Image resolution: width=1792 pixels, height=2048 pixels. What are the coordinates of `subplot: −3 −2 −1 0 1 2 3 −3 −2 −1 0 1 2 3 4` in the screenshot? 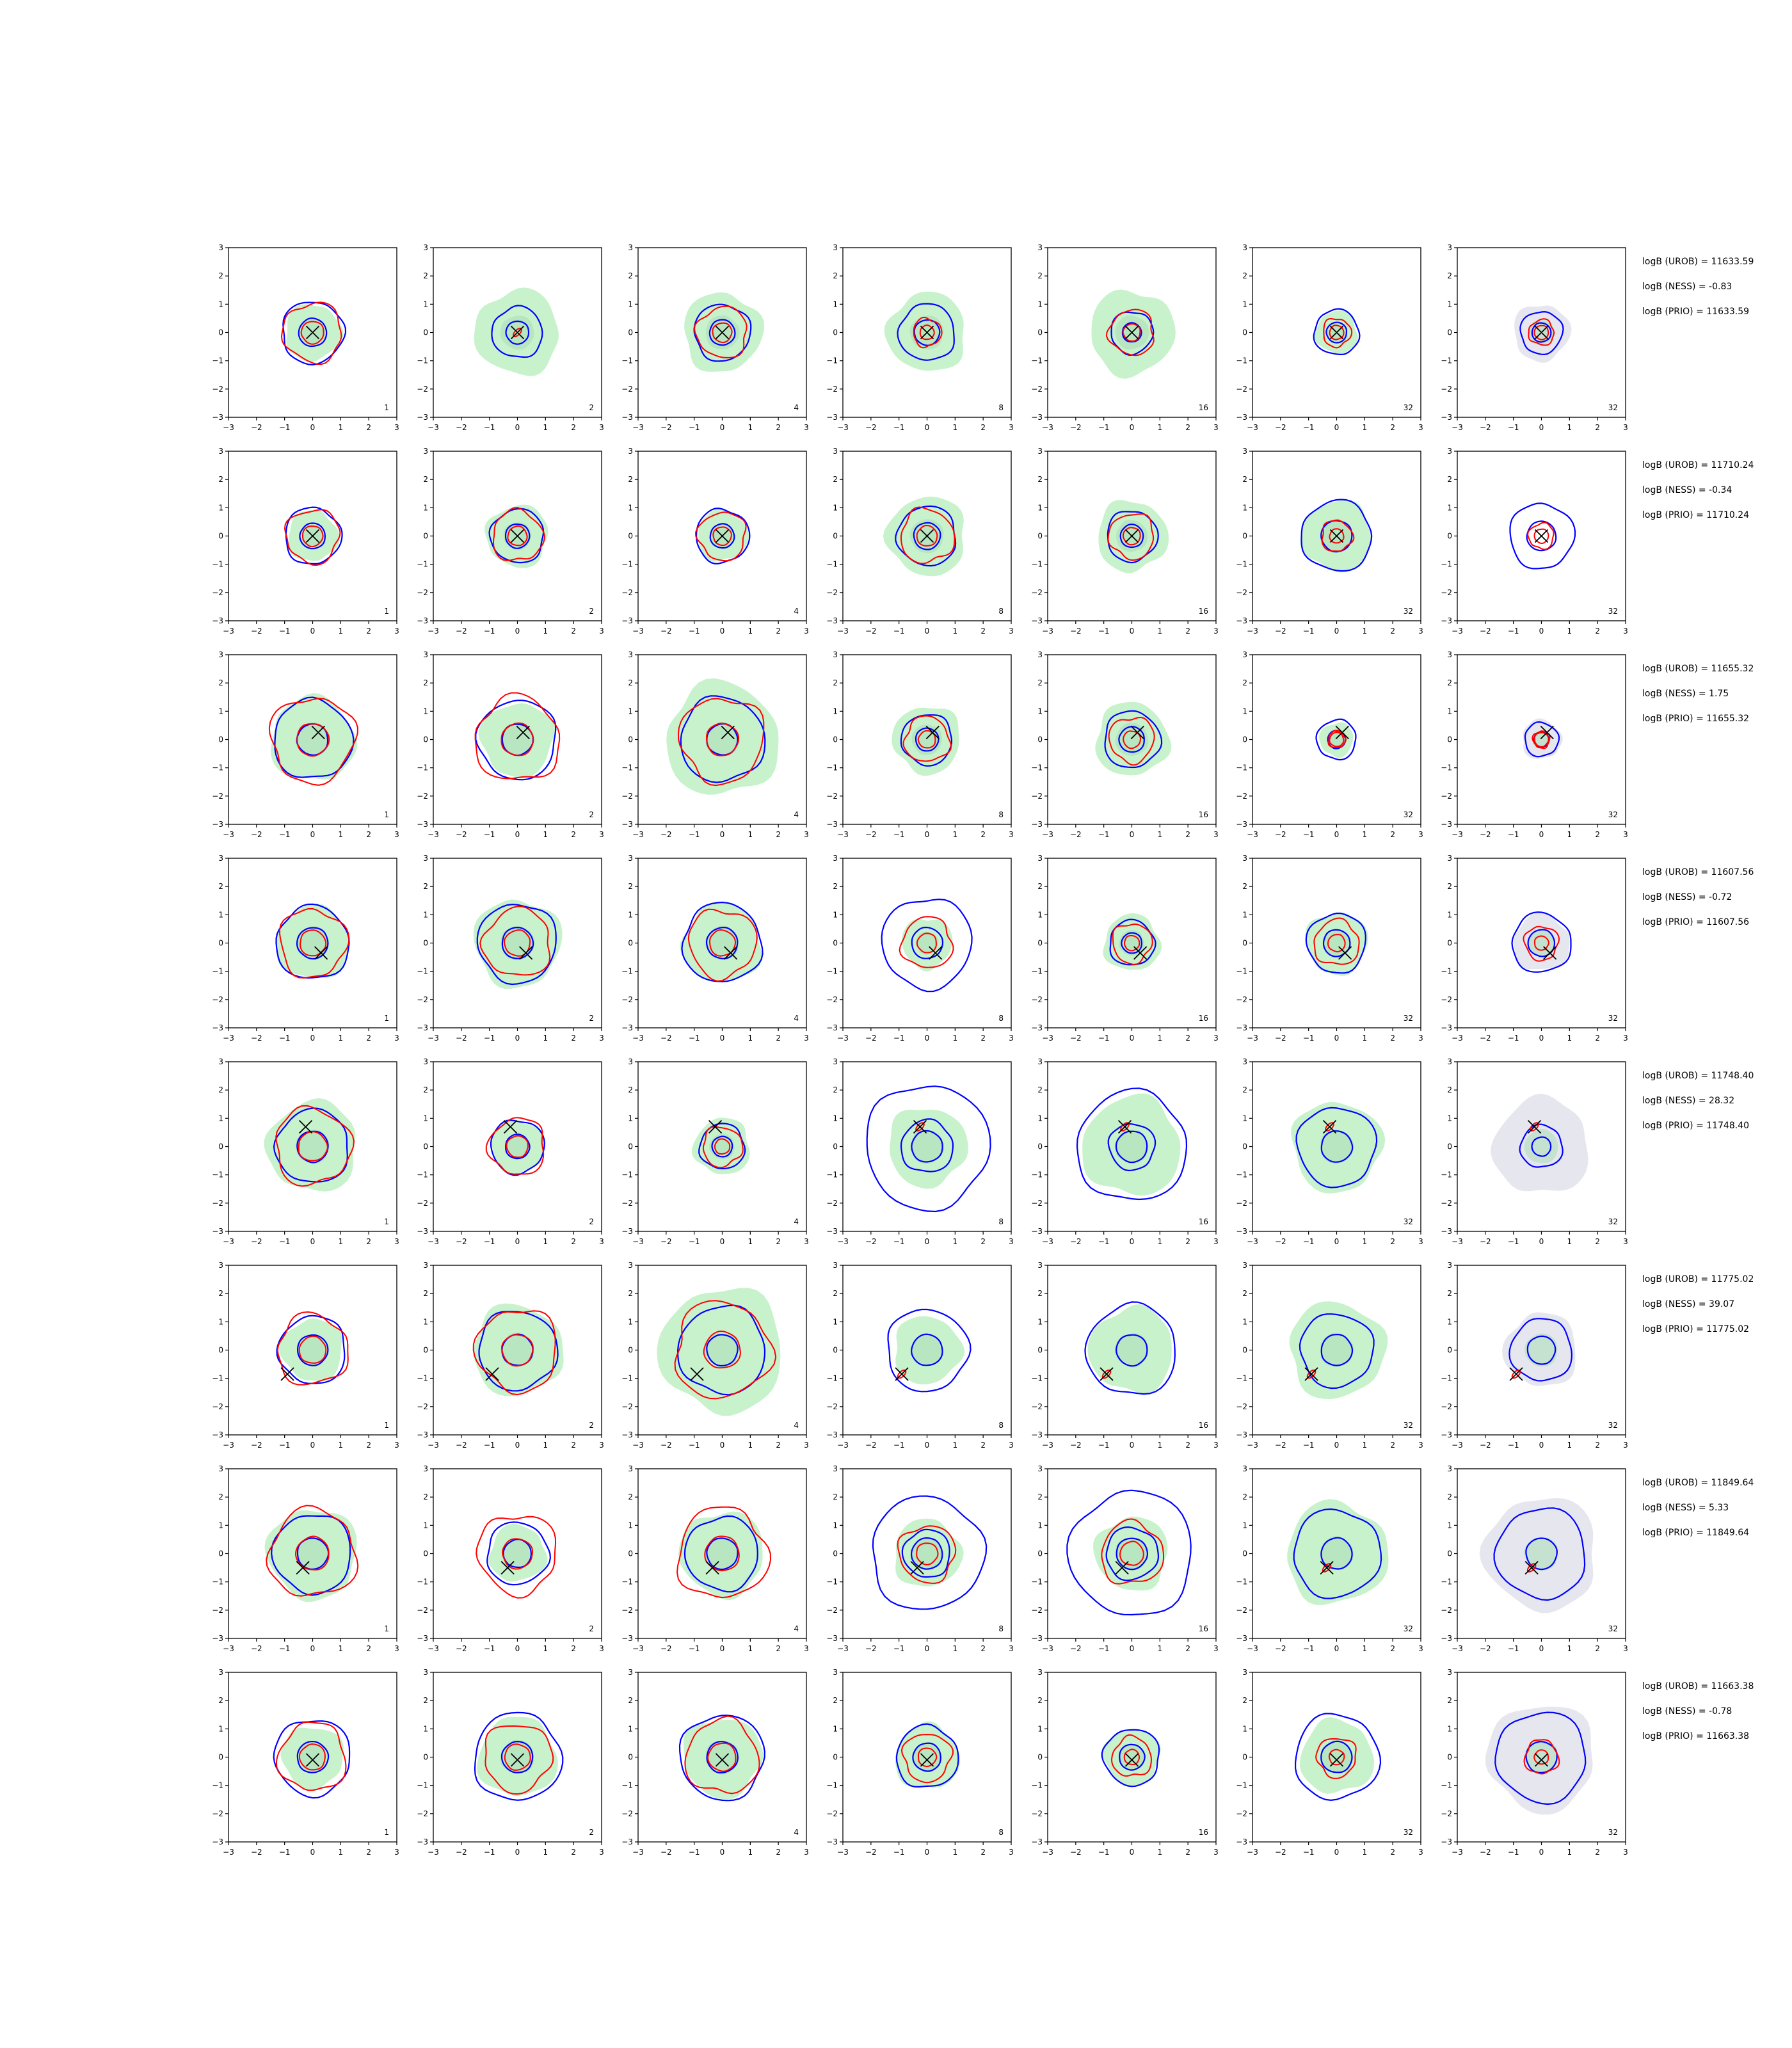 It's located at (715, 1762).